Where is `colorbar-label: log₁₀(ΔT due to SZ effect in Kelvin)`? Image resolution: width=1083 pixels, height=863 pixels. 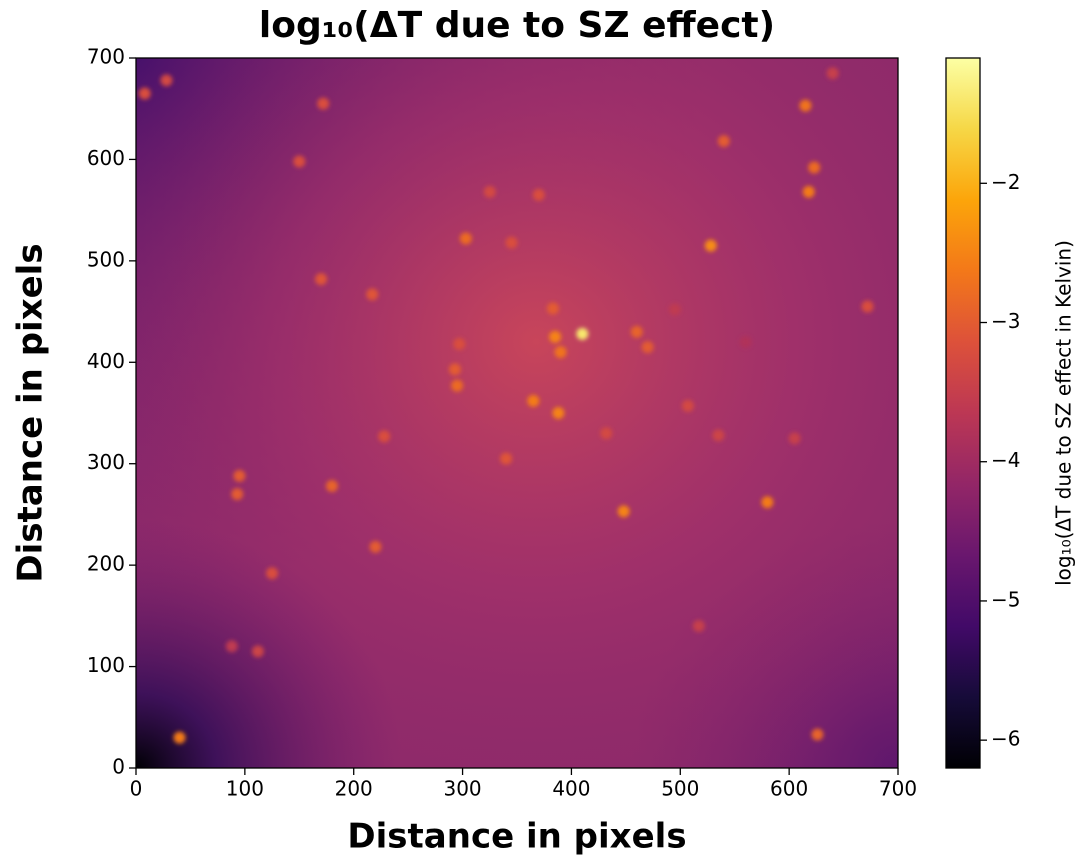 colorbar-label: log₁₀(ΔT due to SZ effect in Kelvin) is located at coordinates (1064, 413).